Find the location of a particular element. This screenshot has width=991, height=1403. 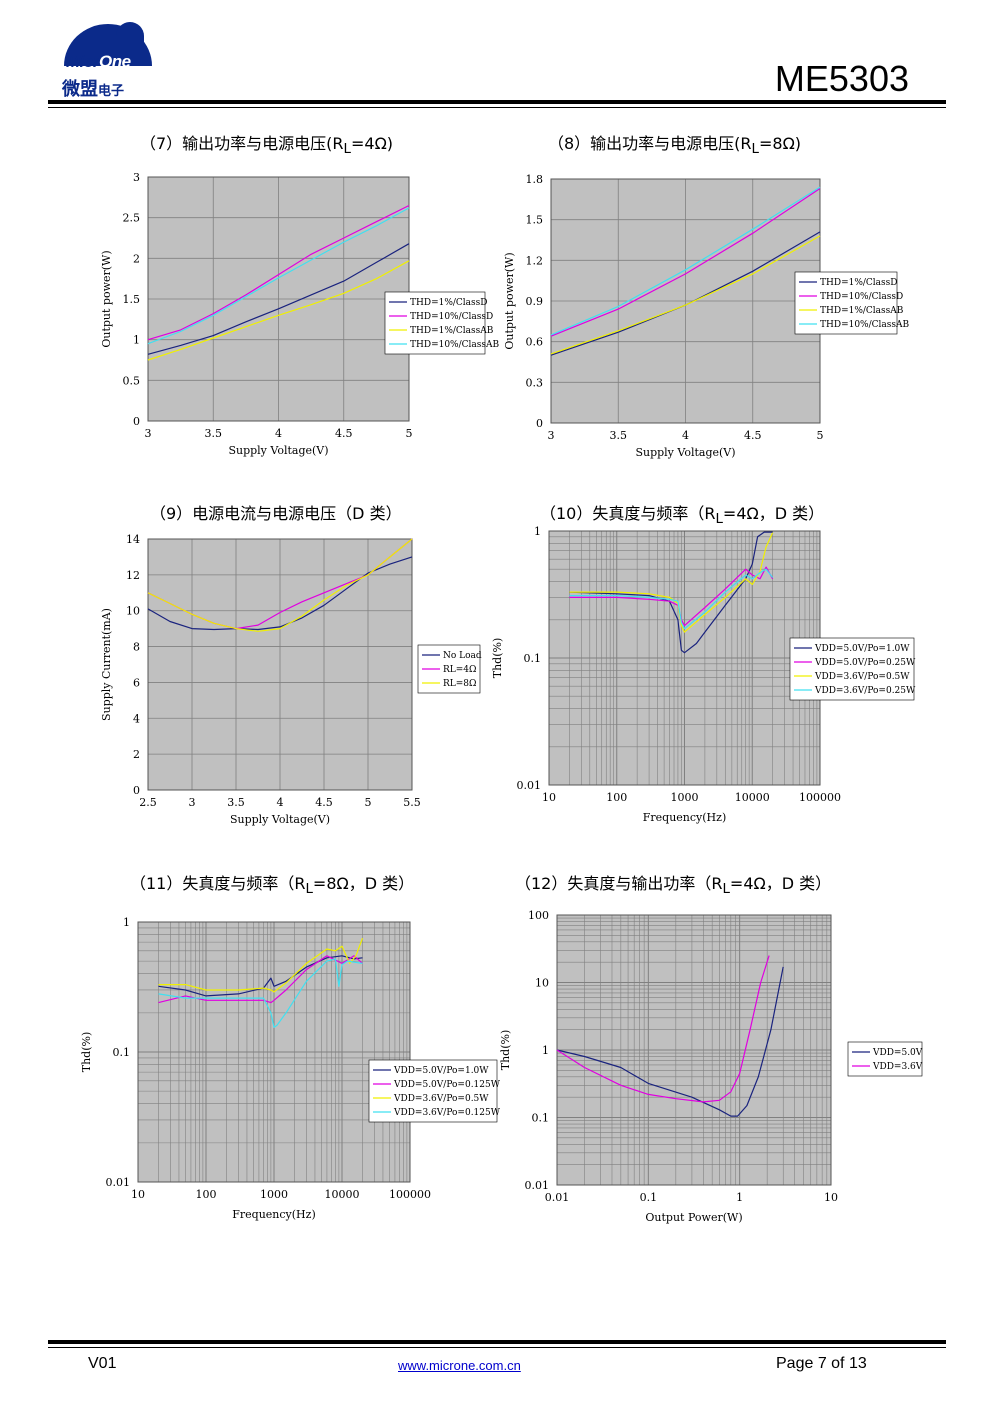

header-rule is located at coordinates (497, 102).